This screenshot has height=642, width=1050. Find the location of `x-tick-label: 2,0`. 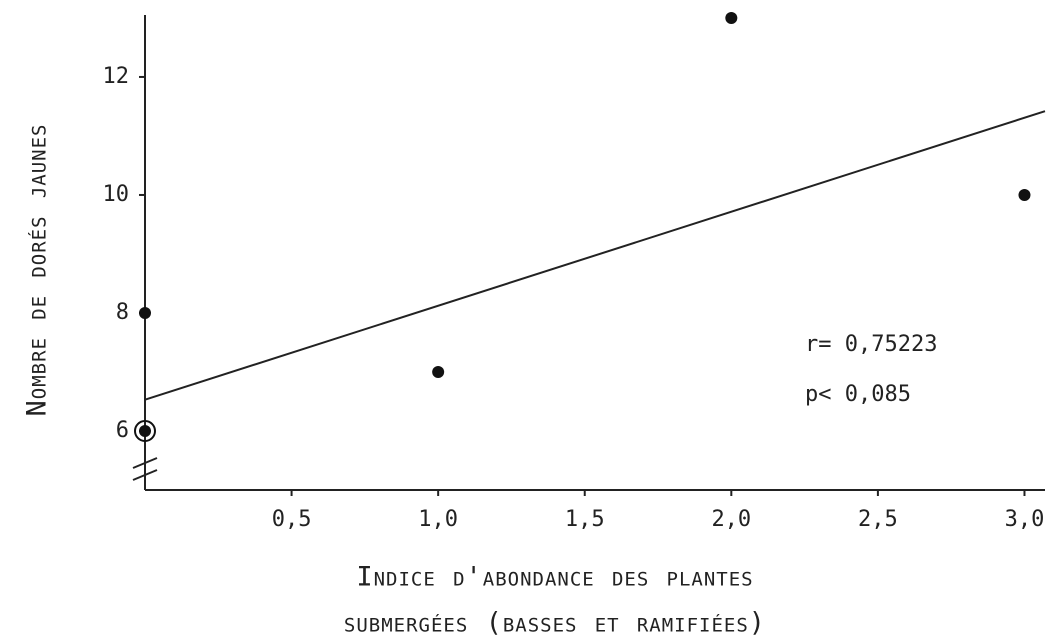

x-tick-label: 2,0 is located at coordinates (731, 519).